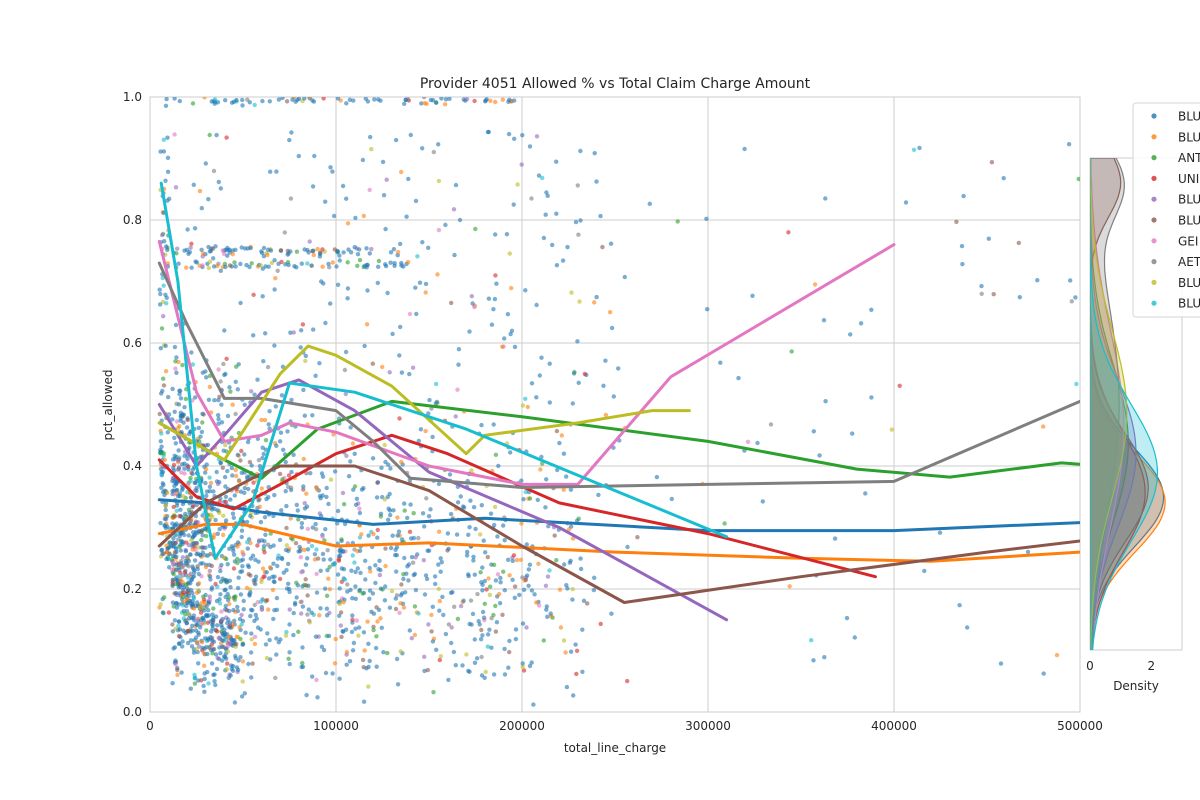 The width and height of the screenshot is (1200, 800). What do you see at coordinates (1154, 178) in the screenshot?
I see `legend-marker` at bounding box center [1154, 178].